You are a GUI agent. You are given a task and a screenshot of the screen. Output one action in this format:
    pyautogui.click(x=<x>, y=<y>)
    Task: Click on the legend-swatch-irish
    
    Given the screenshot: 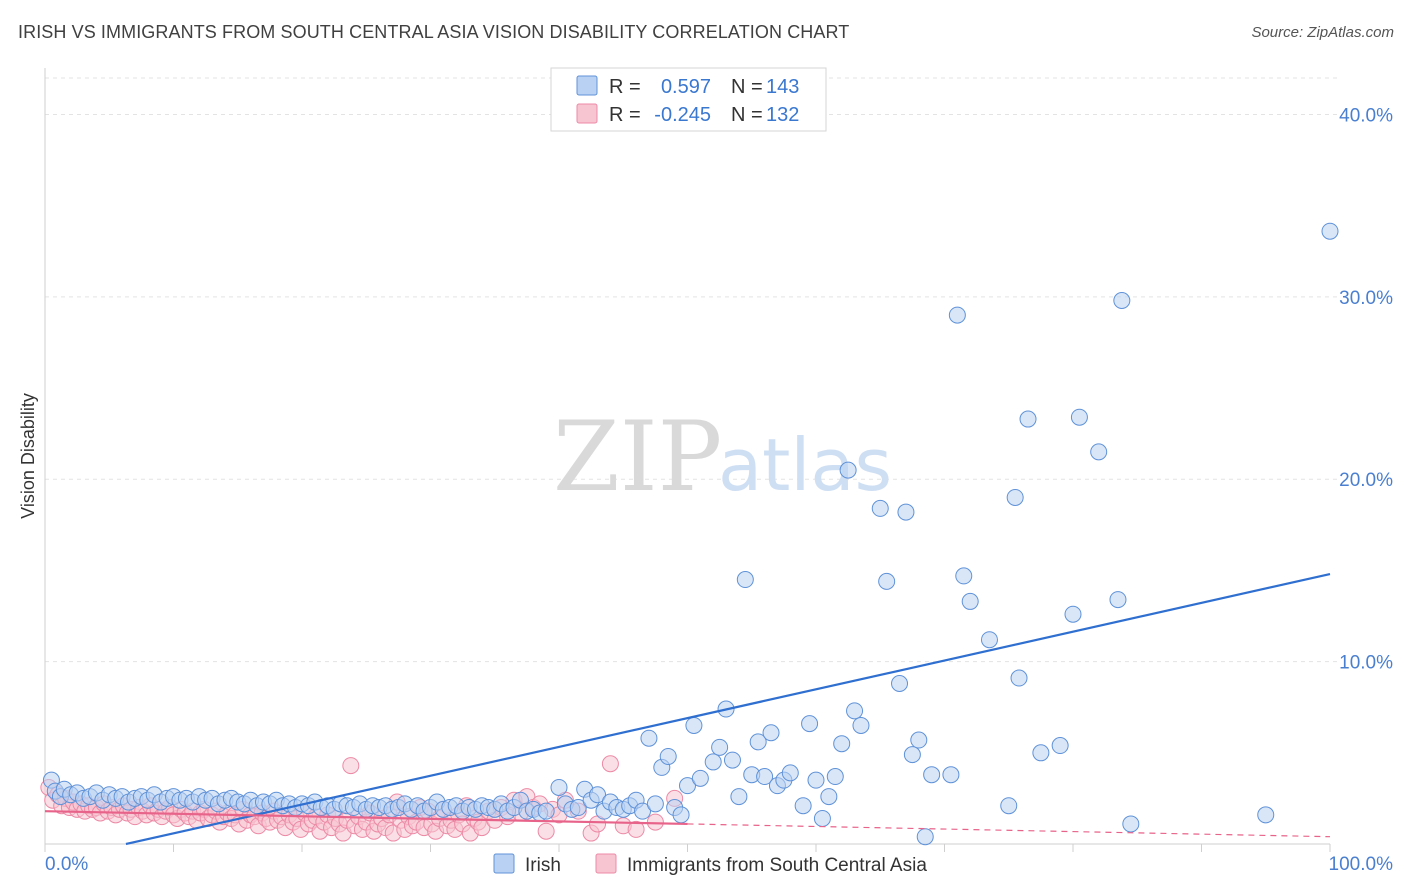 What is the action you would take?
    pyautogui.click(x=587, y=85)
    